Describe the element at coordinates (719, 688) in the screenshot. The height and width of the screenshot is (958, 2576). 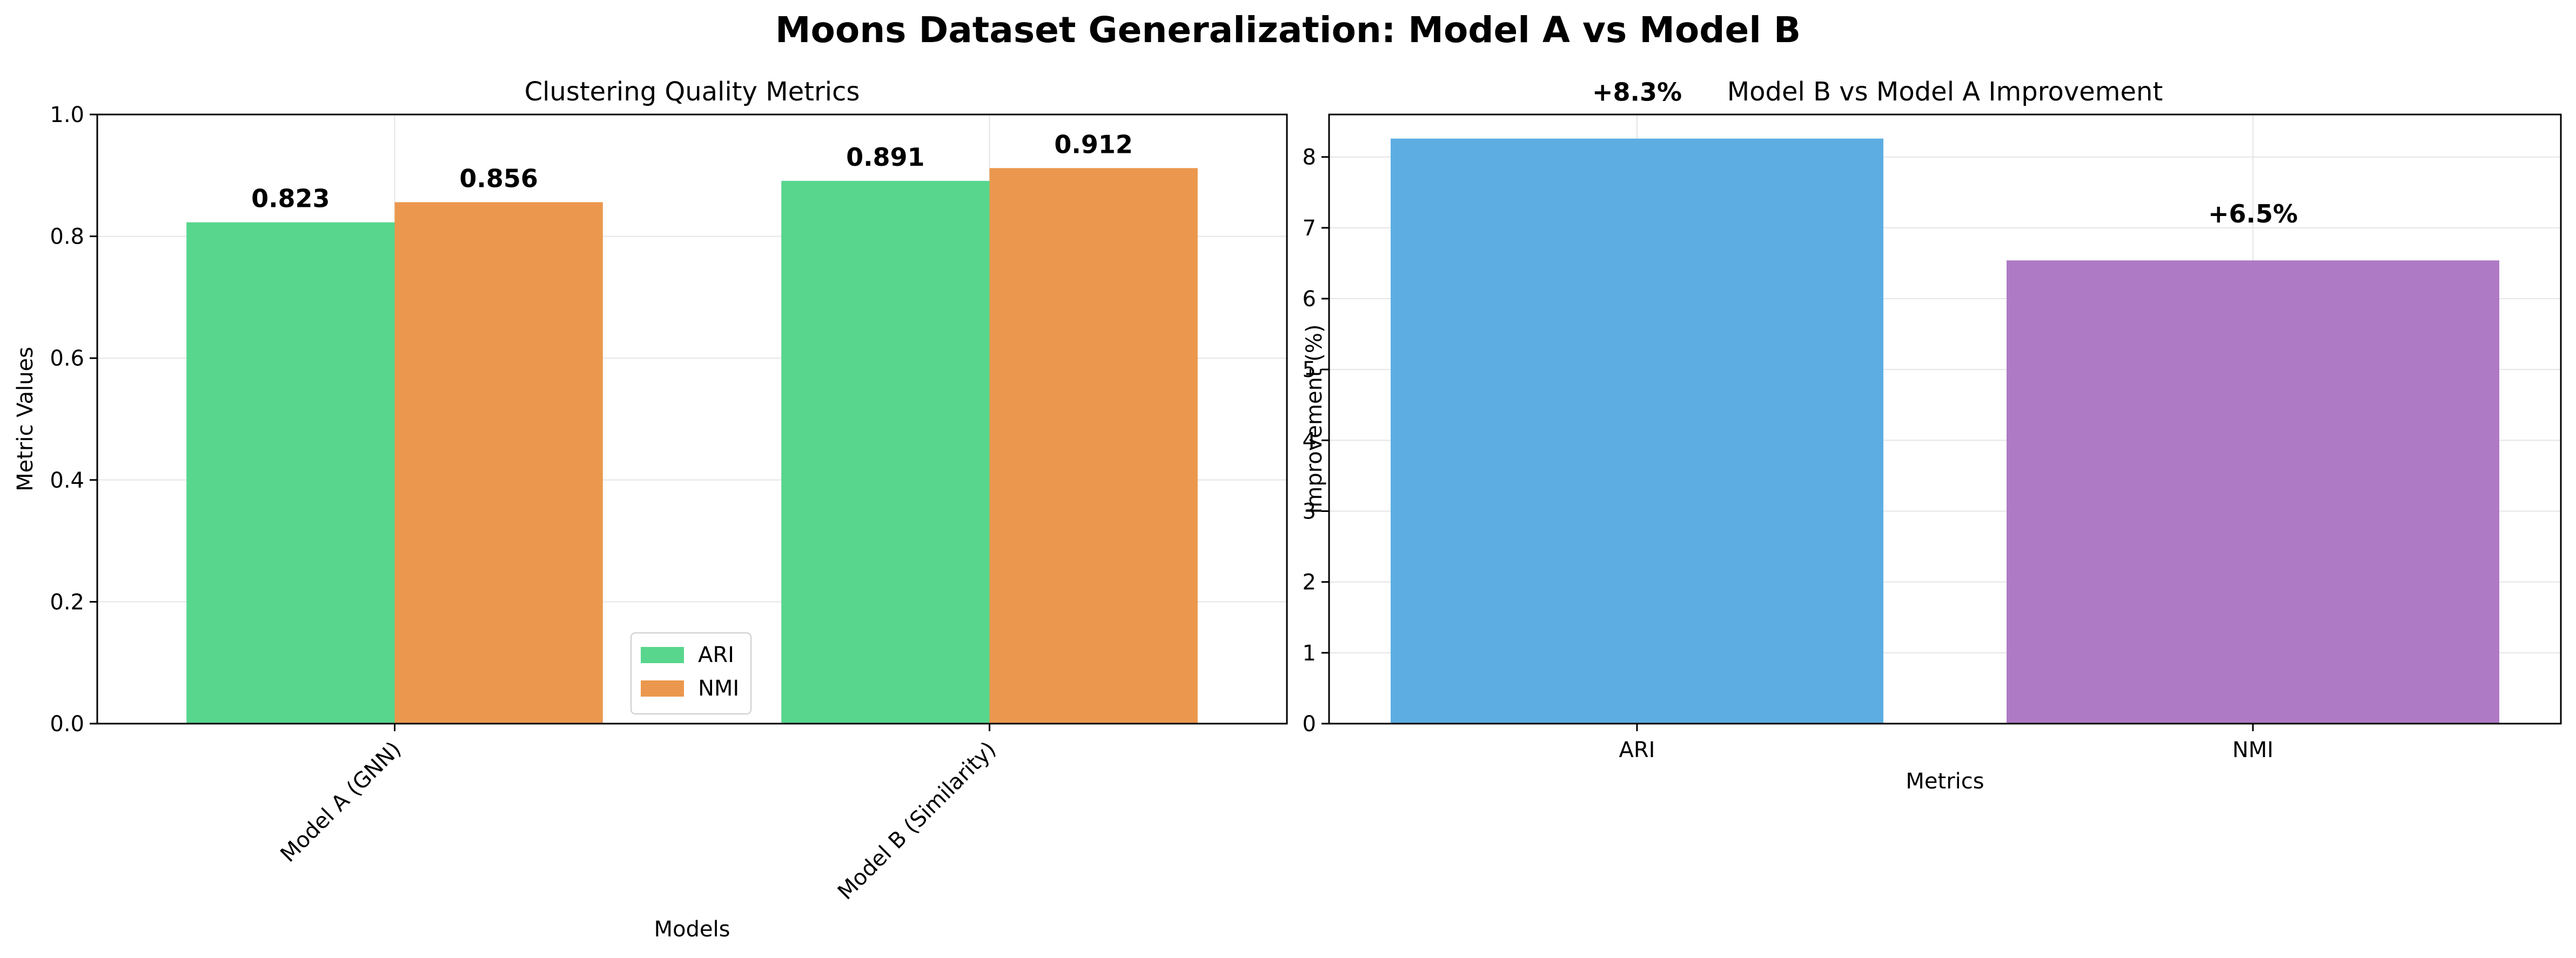
I see `legend-label-nmi: NMI` at that location.